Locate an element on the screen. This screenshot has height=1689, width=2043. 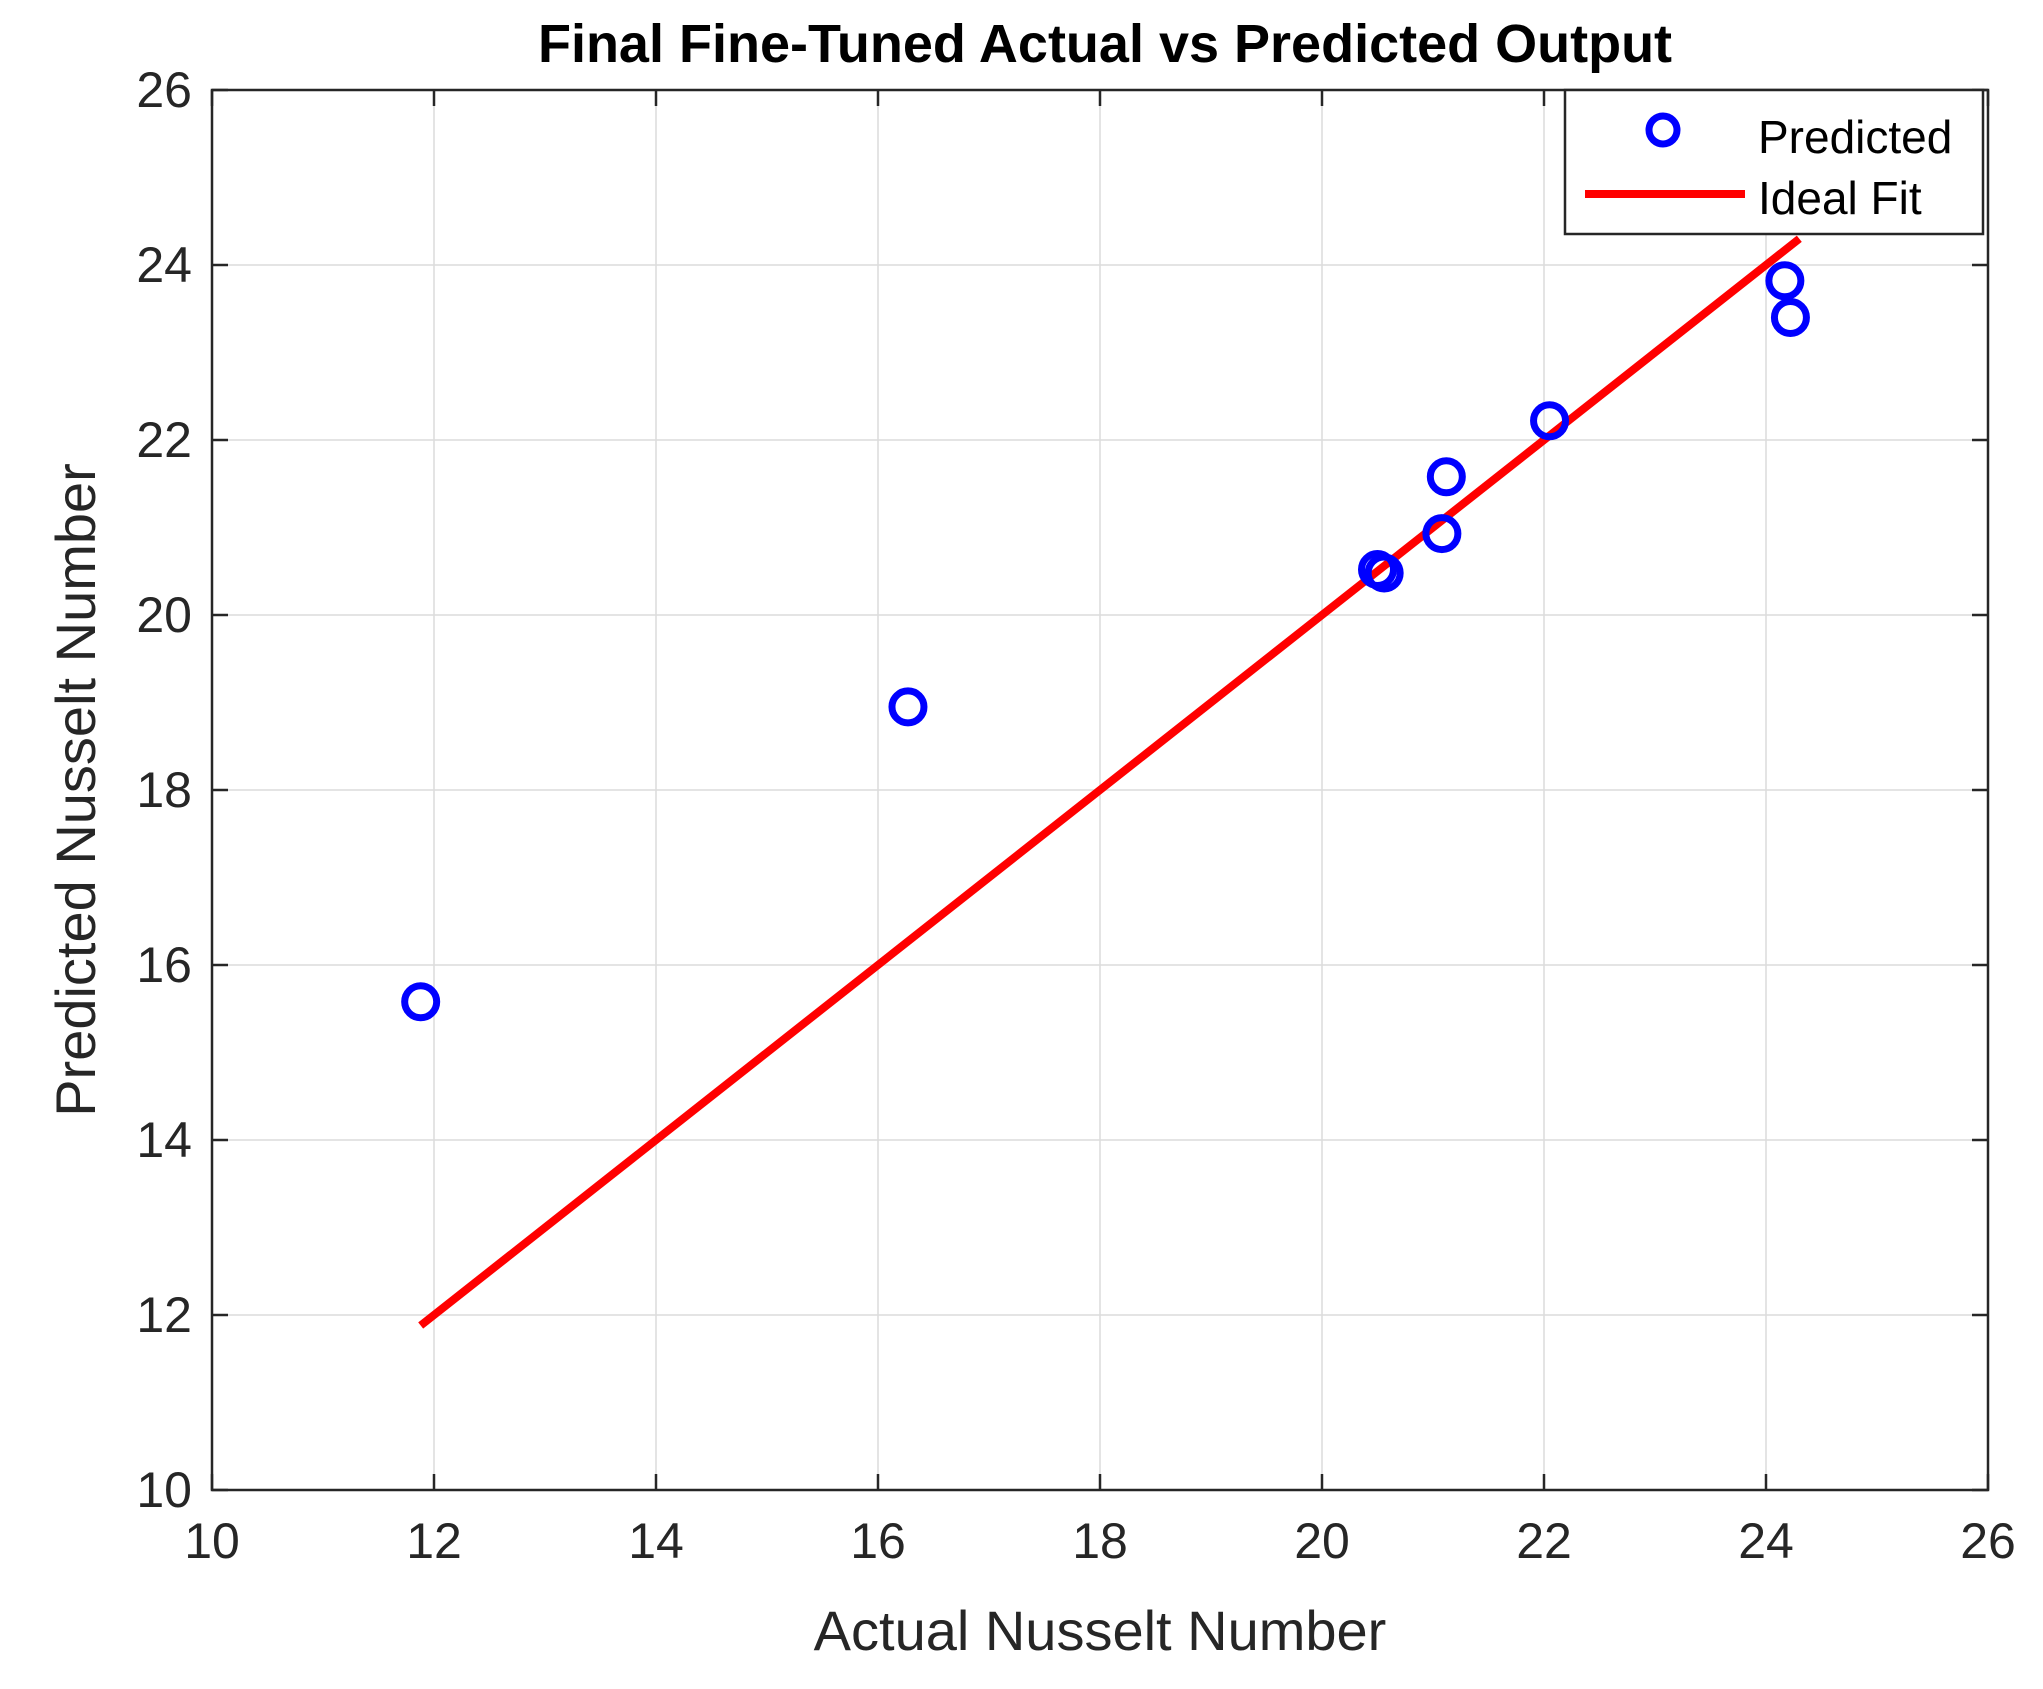
y-tick-label: 24 is located at coordinates (164, 265).